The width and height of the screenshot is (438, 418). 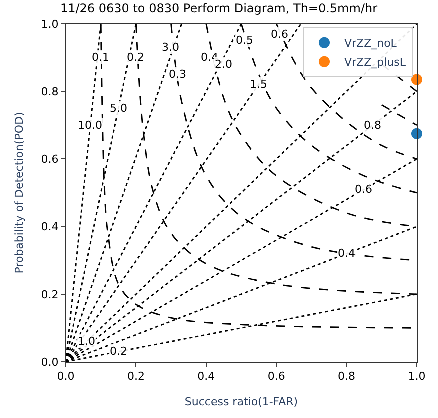 I want to click on x-axis-title: Success ratio(1-FAR), so click(x=241, y=401).